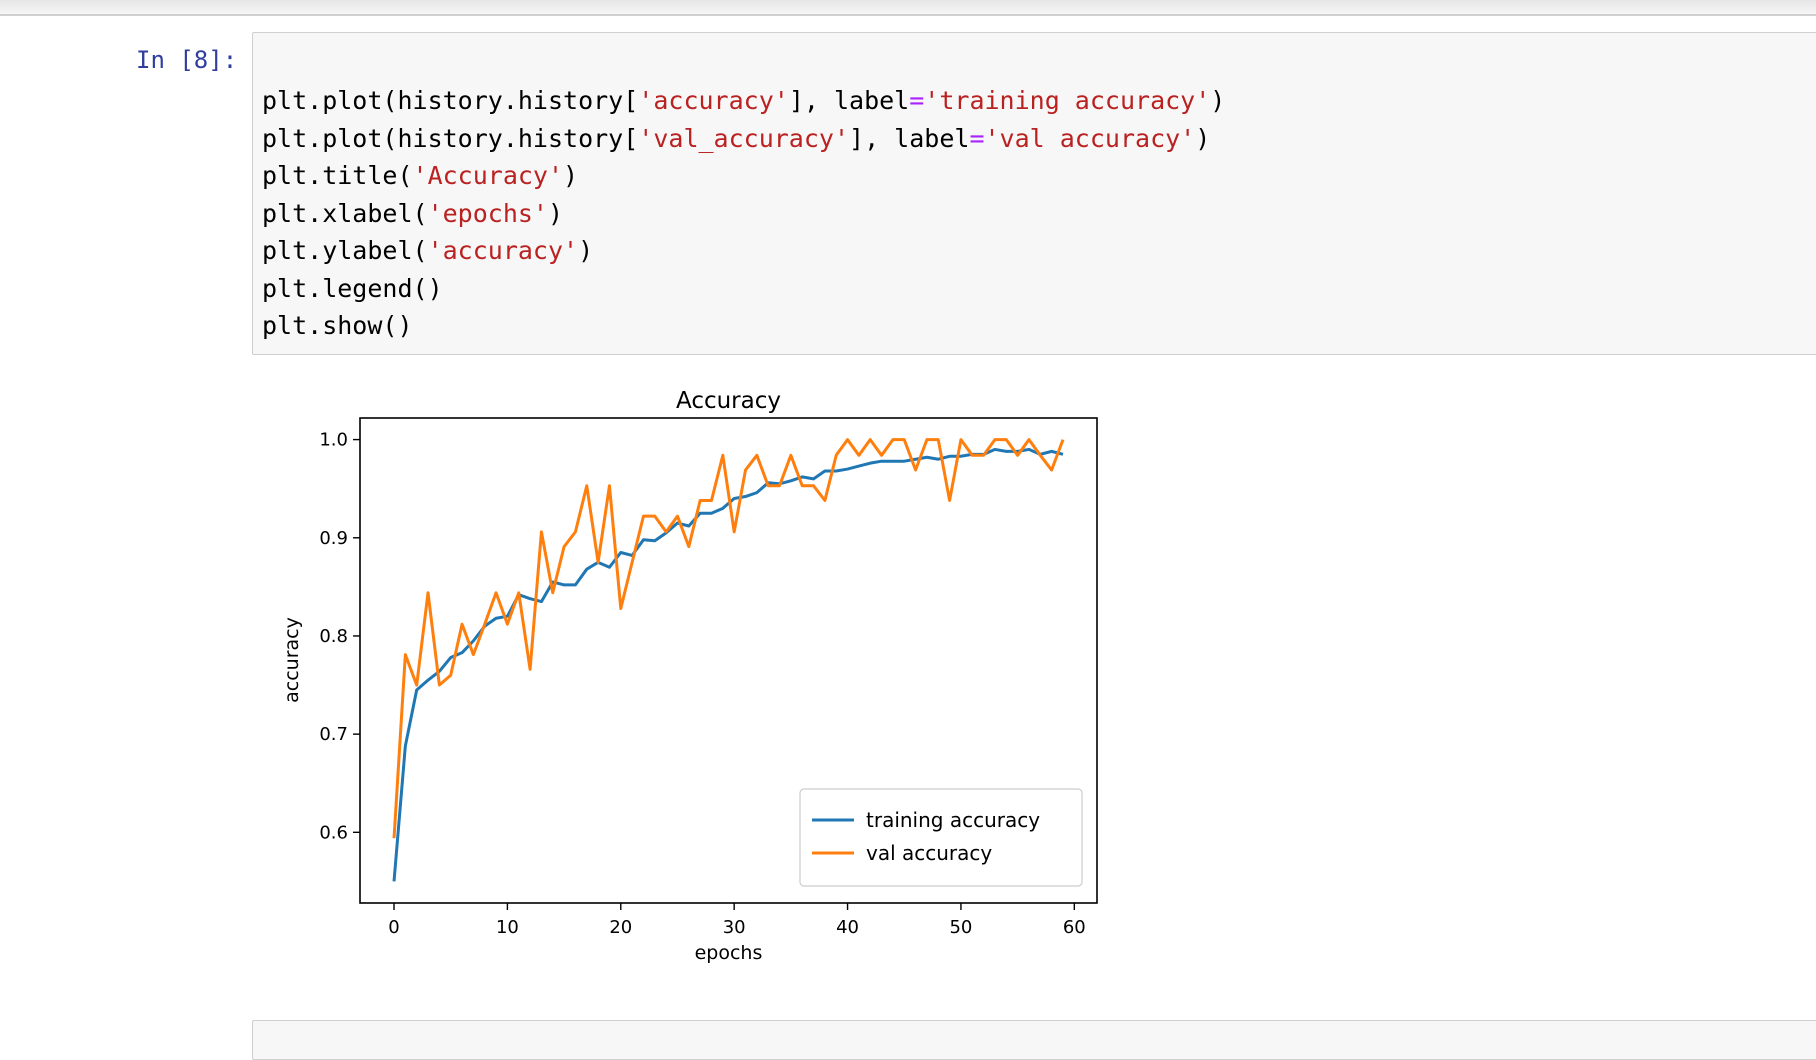 Image resolution: width=1816 pixels, height=1060 pixels. What do you see at coordinates (393, 927) in the screenshot?
I see `x-tick-label: 0` at bounding box center [393, 927].